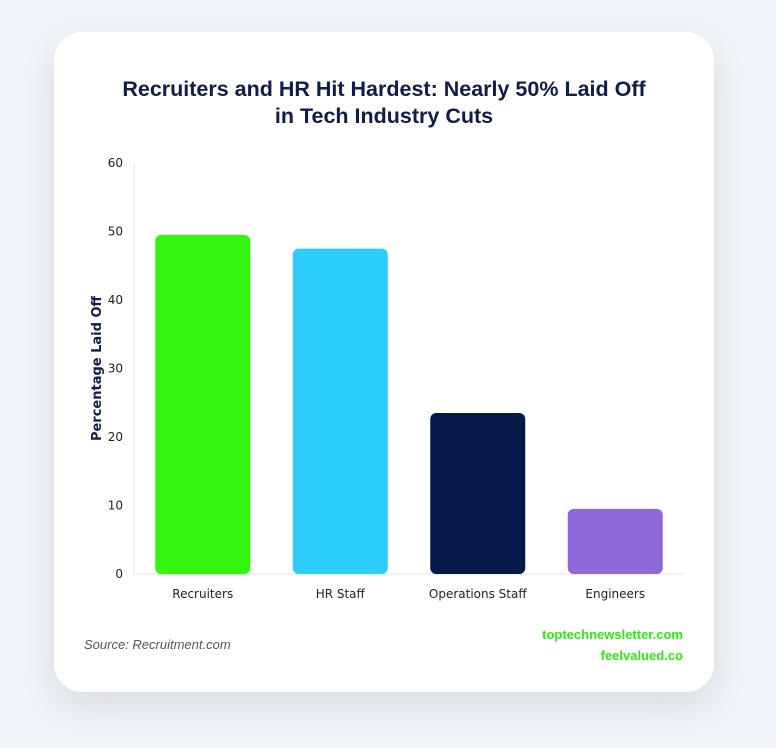  I want to click on y-tick-label: 20, so click(115, 437).